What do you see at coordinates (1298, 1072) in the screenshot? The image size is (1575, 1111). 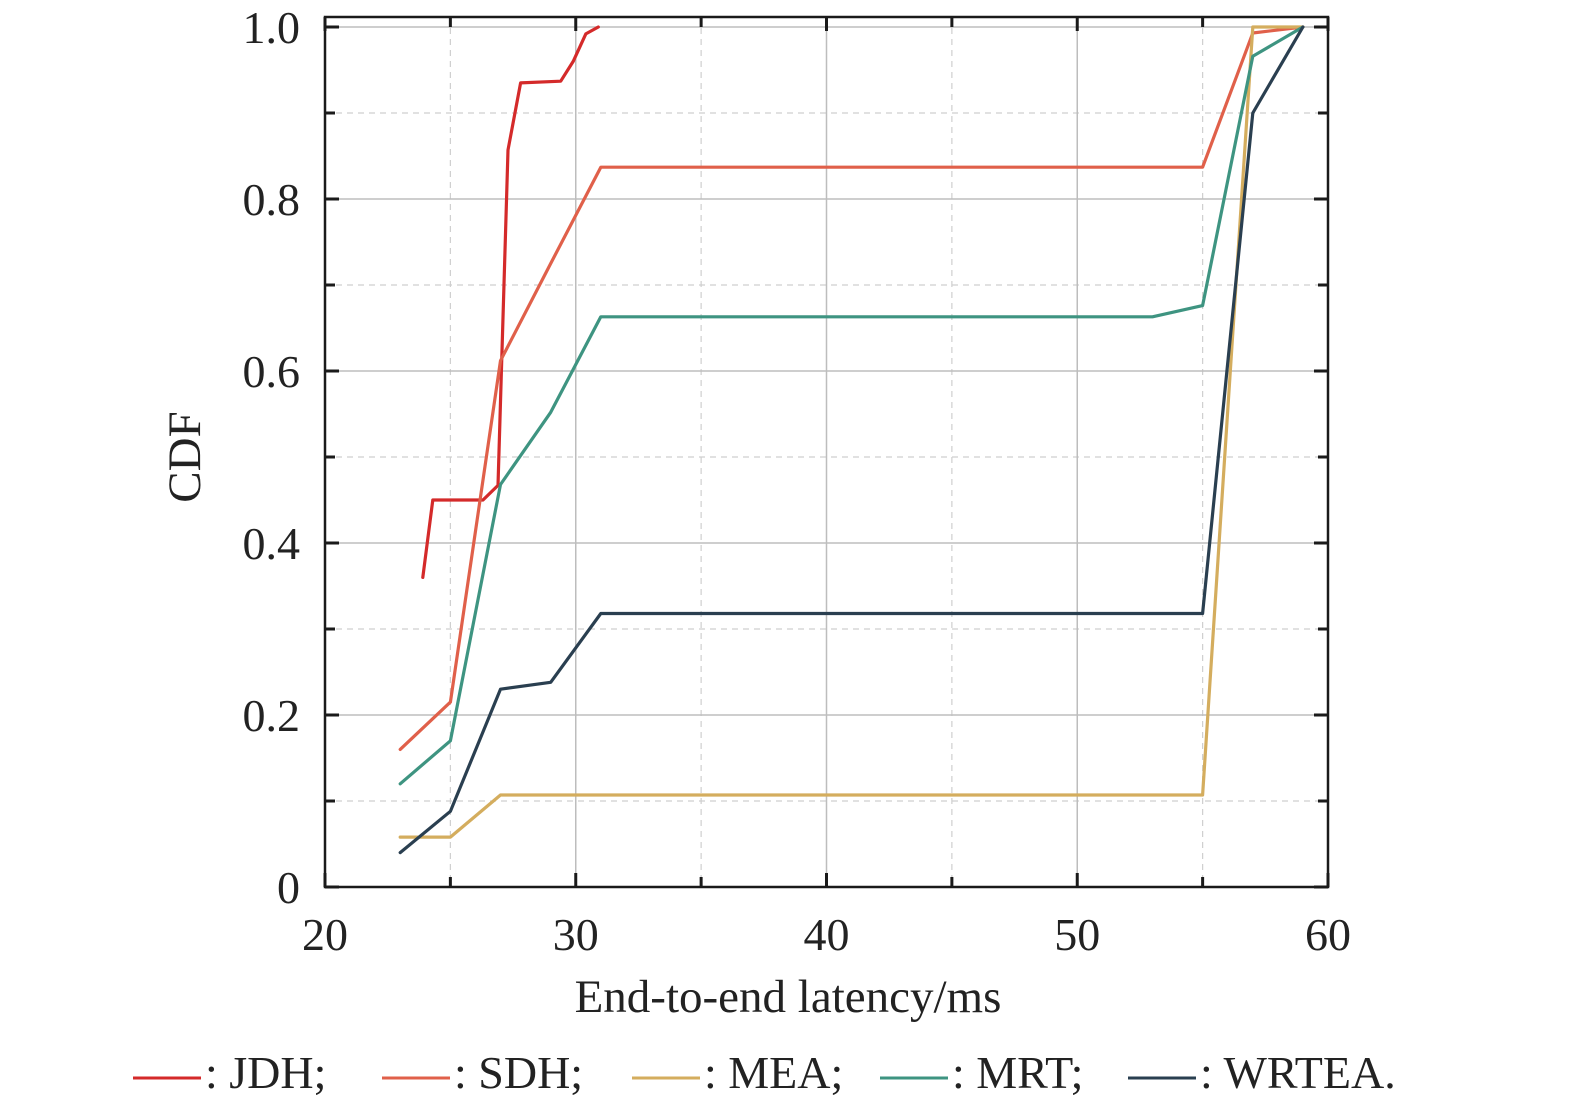 I see `legend-label-wrtea: : WRTEA.` at bounding box center [1298, 1072].